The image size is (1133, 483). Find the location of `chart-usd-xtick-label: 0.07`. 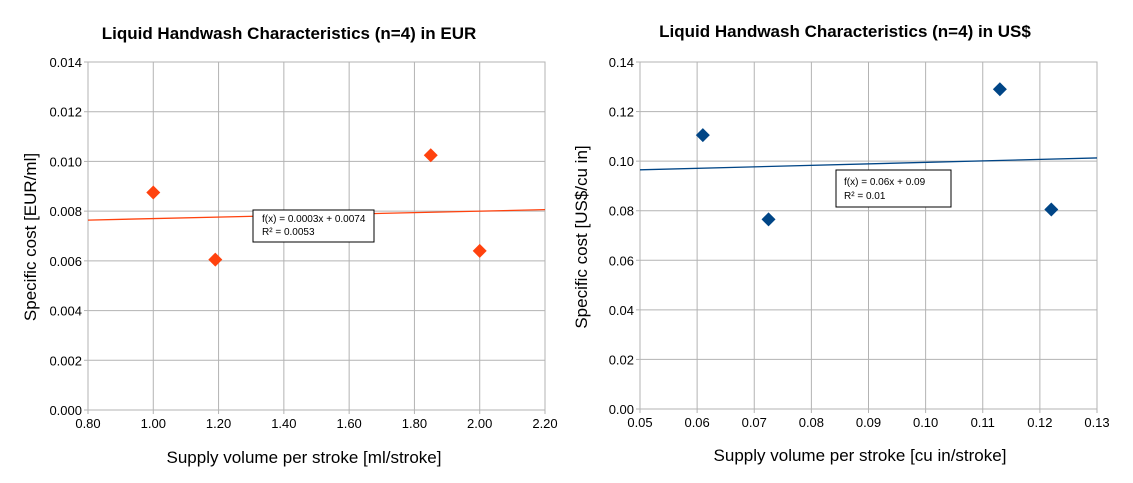

chart-usd-xtick-label: 0.07 is located at coordinates (754, 422).